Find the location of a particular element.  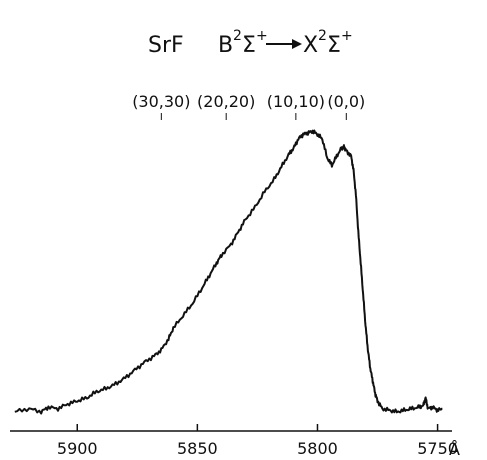

title-upper-superscript: 2 is located at coordinates (237, 36).